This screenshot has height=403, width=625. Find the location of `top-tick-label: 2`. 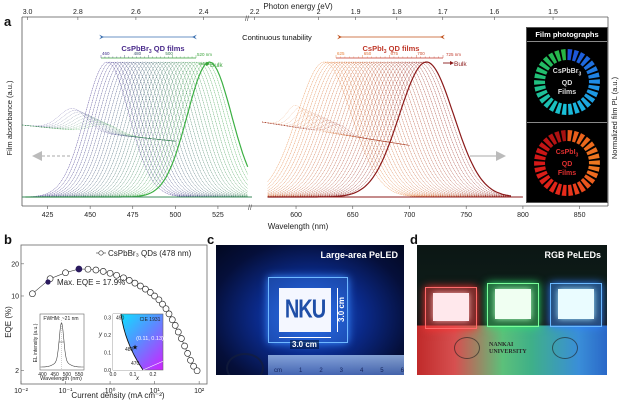

top-tick-label: 2 is located at coordinates (319, 12).